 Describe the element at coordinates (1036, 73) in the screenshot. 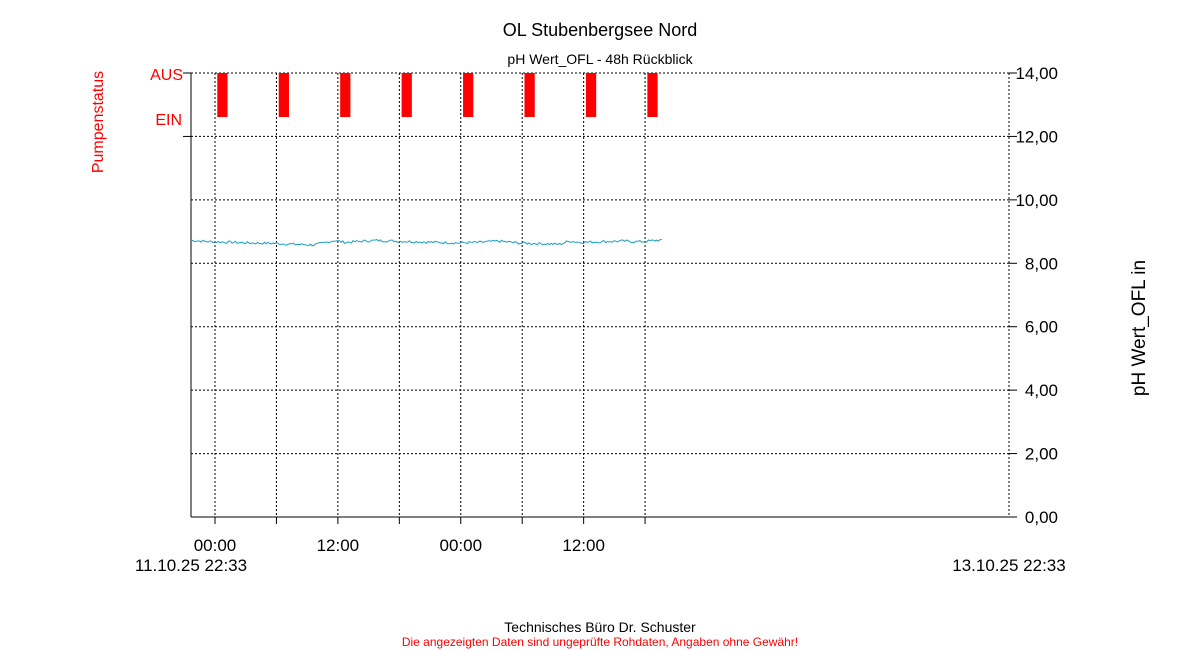

I see `y-tick-label: 14,00` at that location.